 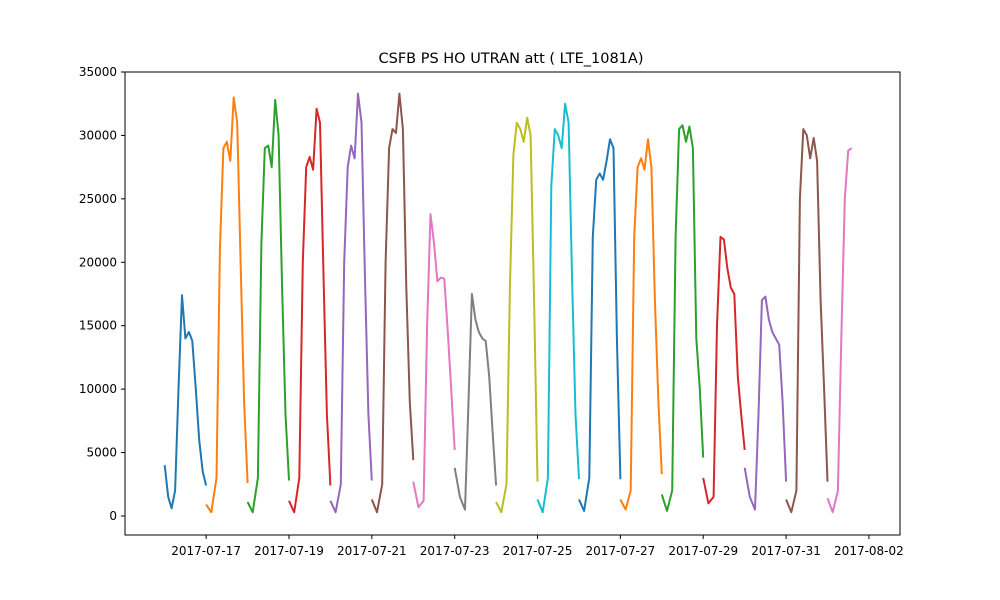 I want to click on x-tick-label: 2017-07-19, so click(x=289, y=551).